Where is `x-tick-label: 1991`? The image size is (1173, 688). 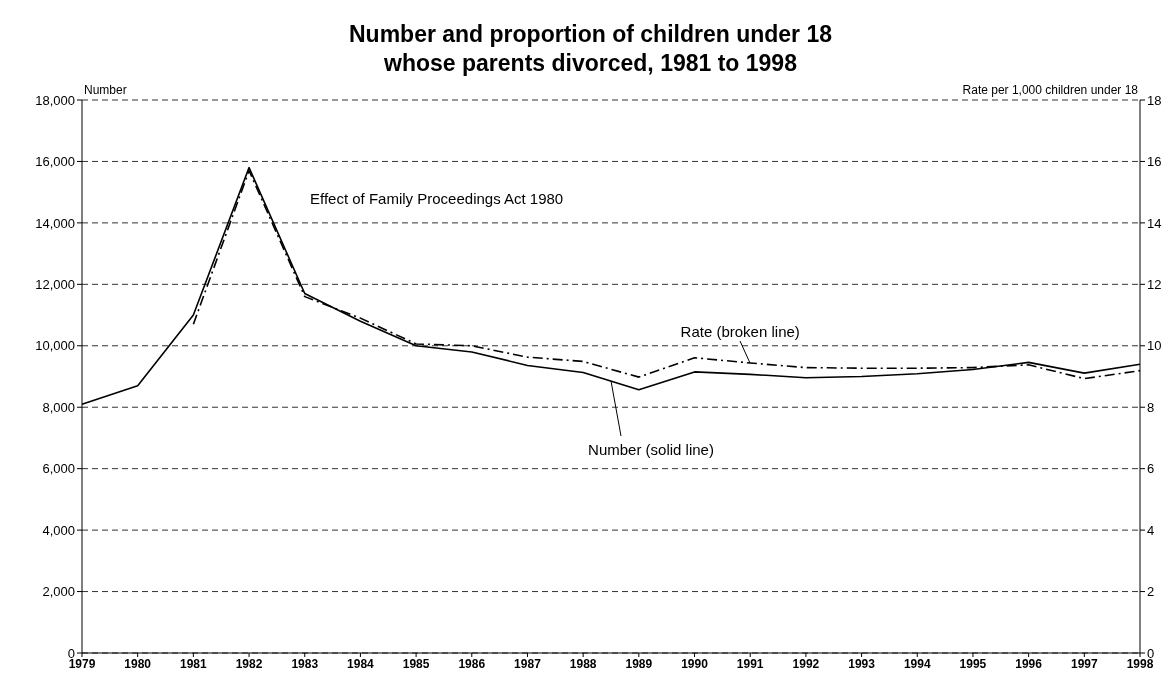 x-tick-label: 1991 is located at coordinates (750, 663).